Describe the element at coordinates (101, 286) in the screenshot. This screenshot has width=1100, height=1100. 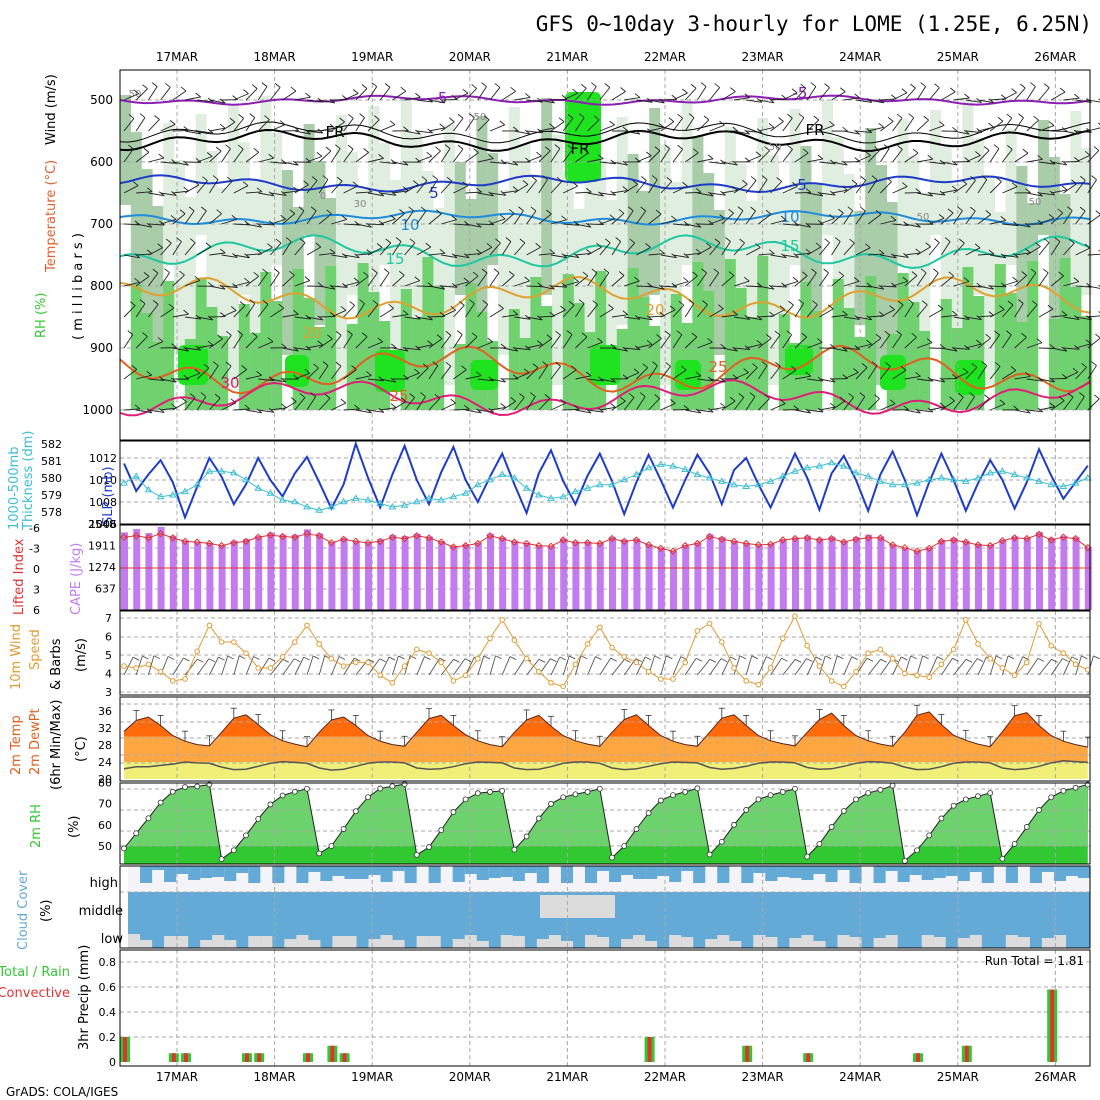
I see `pressure-tick: 800` at that location.